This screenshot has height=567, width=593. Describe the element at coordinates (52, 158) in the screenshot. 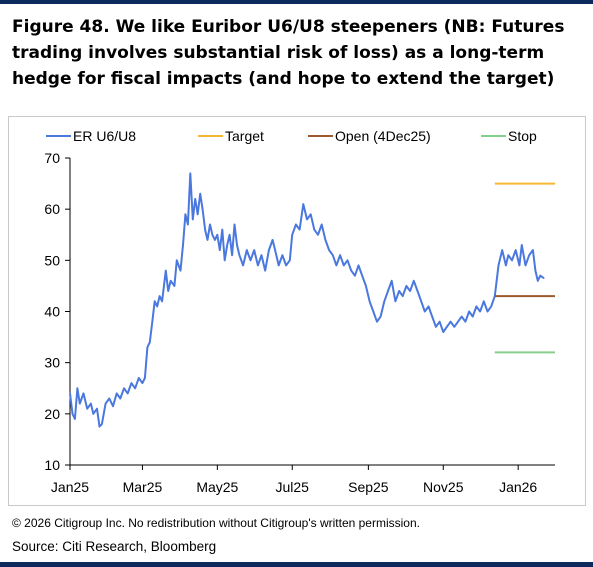

I see `y-tick-label: 70` at that location.